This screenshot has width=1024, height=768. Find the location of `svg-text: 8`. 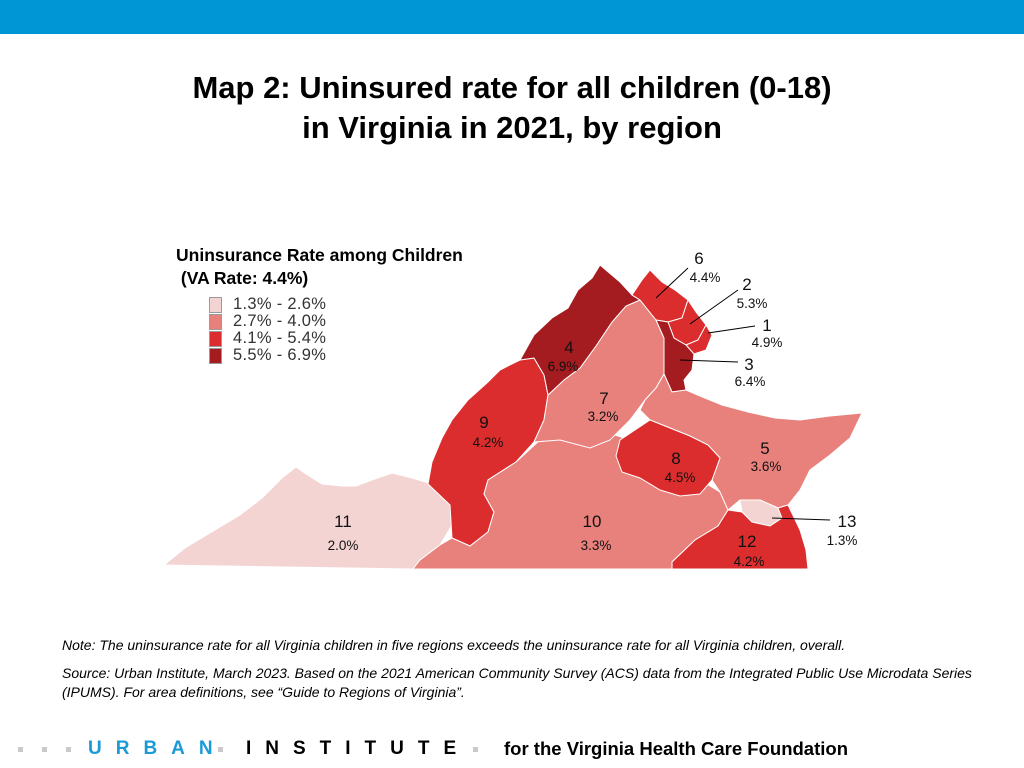

svg-text: 8 is located at coordinates (675, 458).